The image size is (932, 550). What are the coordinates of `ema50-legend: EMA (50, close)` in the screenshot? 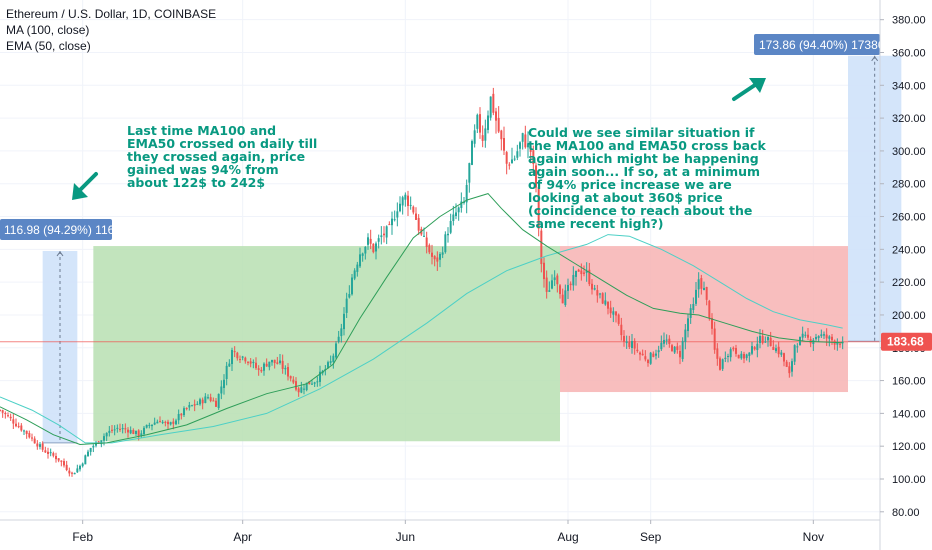 It's located at (48, 46).